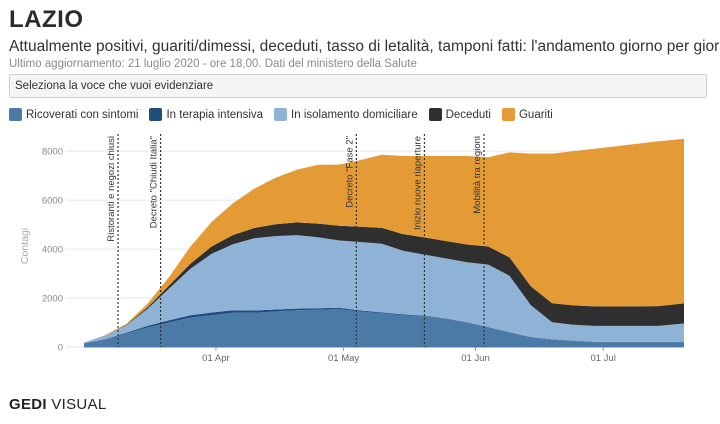 This screenshot has width=720, height=424. What do you see at coordinates (417, 183) in the screenshot?
I see `annotation-label: Inizio nuove riaperture` at bounding box center [417, 183].